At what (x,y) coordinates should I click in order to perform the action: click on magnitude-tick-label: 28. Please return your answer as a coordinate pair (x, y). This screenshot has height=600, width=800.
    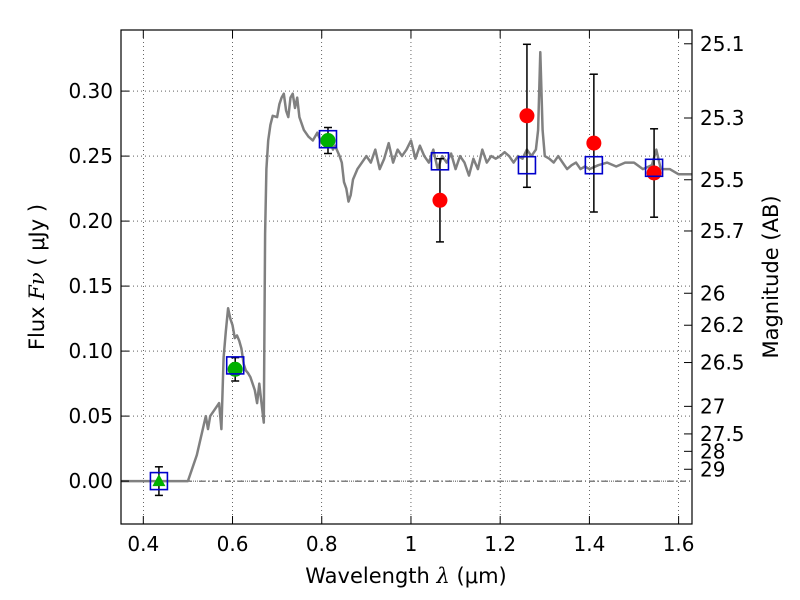
    Looking at the image, I should click on (712, 451).